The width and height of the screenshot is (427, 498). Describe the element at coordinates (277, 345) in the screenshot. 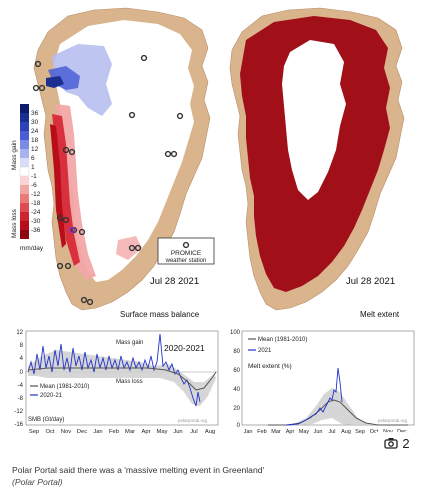

I see `melt-chart-legend: Mean (1981-2010) 2021` at that location.